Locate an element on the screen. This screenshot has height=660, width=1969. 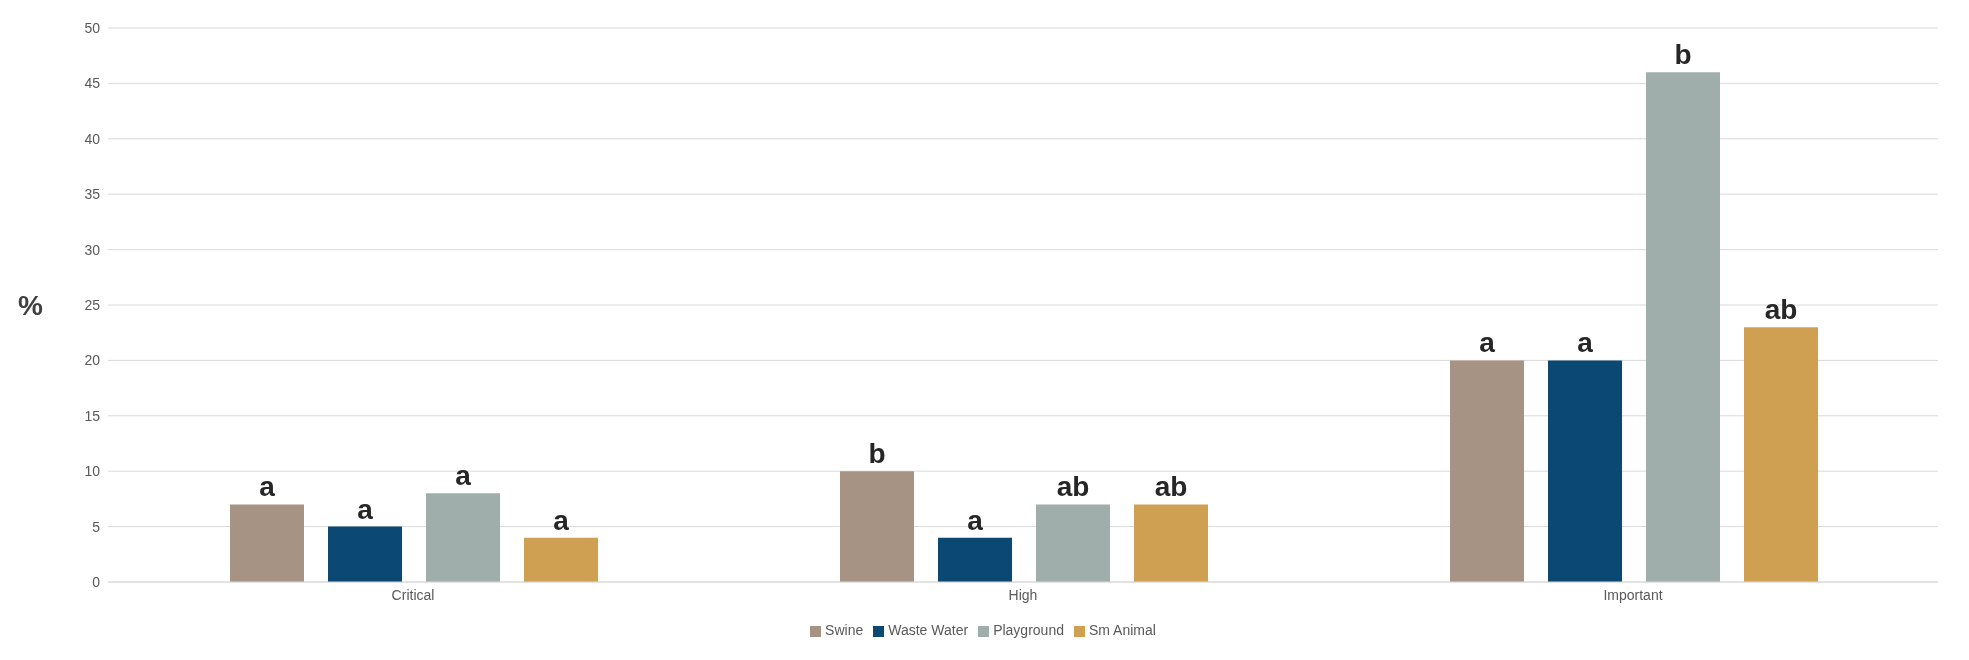
y-tick-label: 20 is located at coordinates (92, 360).